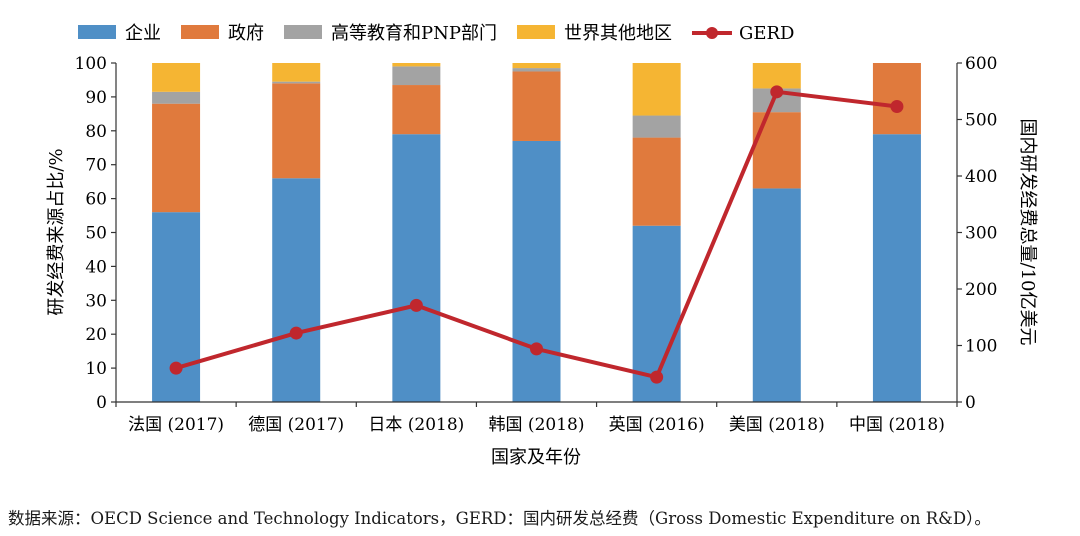  I want to click on y-right-tick-label: 400, so click(981, 177).